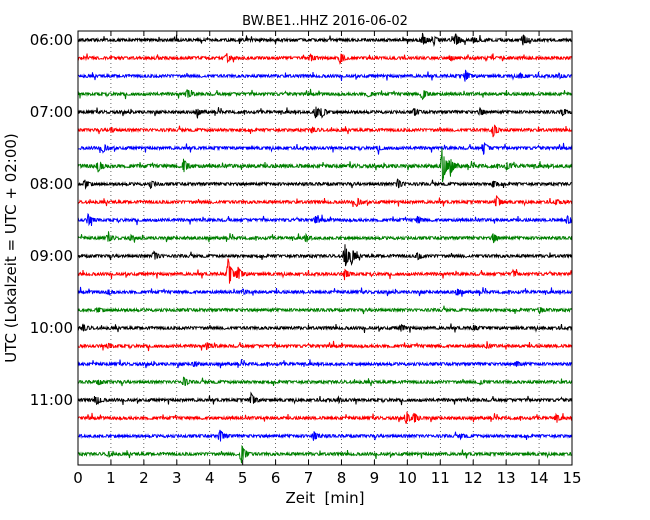 The height and width of the screenshot is (520, 650). What do you see at coordinates (51, 400) in the screenshot?
I see `y-tick-label: 11:00` at bounding box center [51, 400].